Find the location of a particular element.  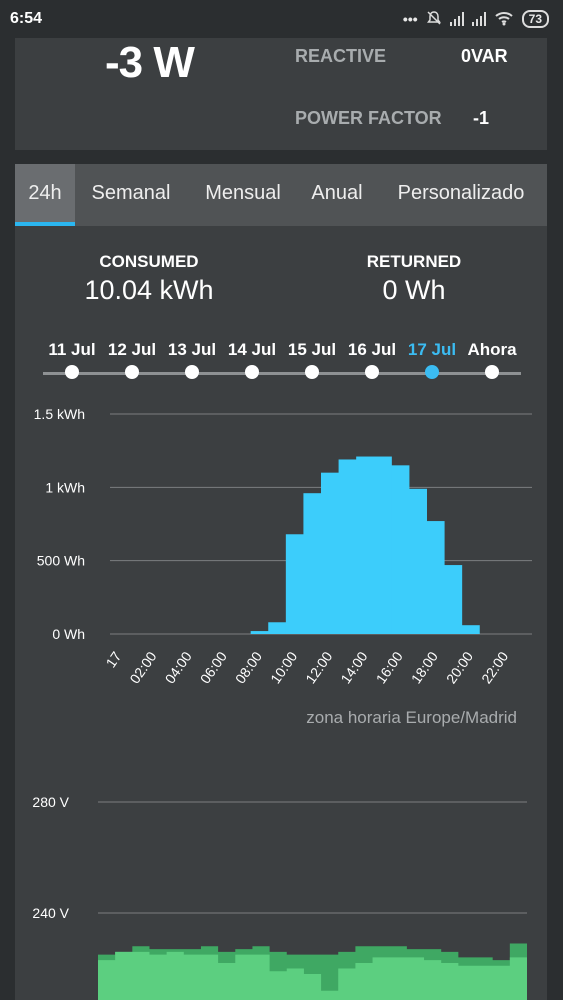

y-tick-label: 240 V is located at coordinates (50, 913).